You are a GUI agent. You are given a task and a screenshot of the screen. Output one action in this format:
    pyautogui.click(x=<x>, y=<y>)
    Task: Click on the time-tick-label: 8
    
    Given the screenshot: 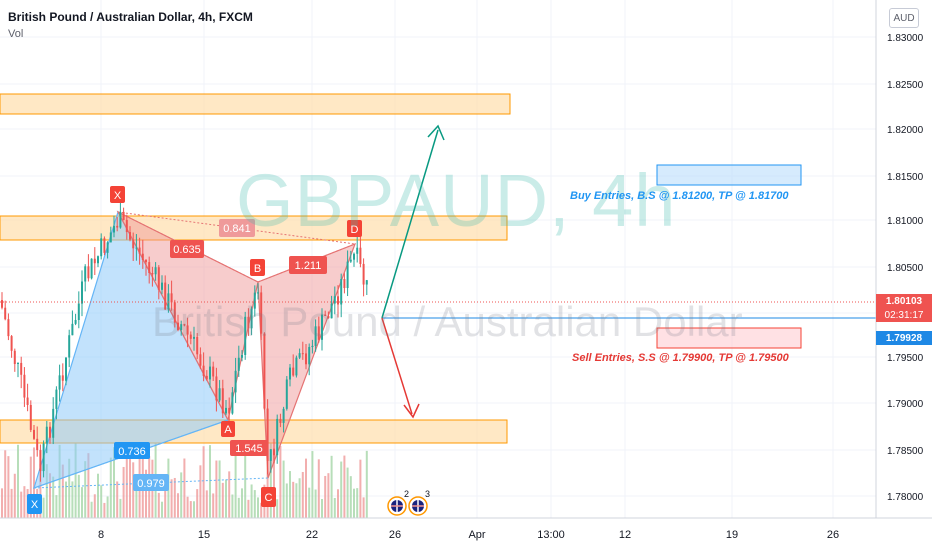 What is the action you would take?
    pyautogui.click(x=101, y=535)
    